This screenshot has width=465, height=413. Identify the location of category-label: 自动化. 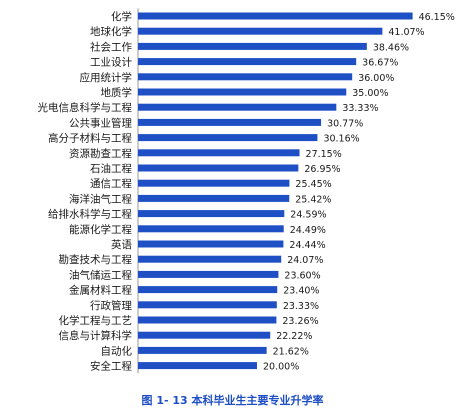
(117, 350).